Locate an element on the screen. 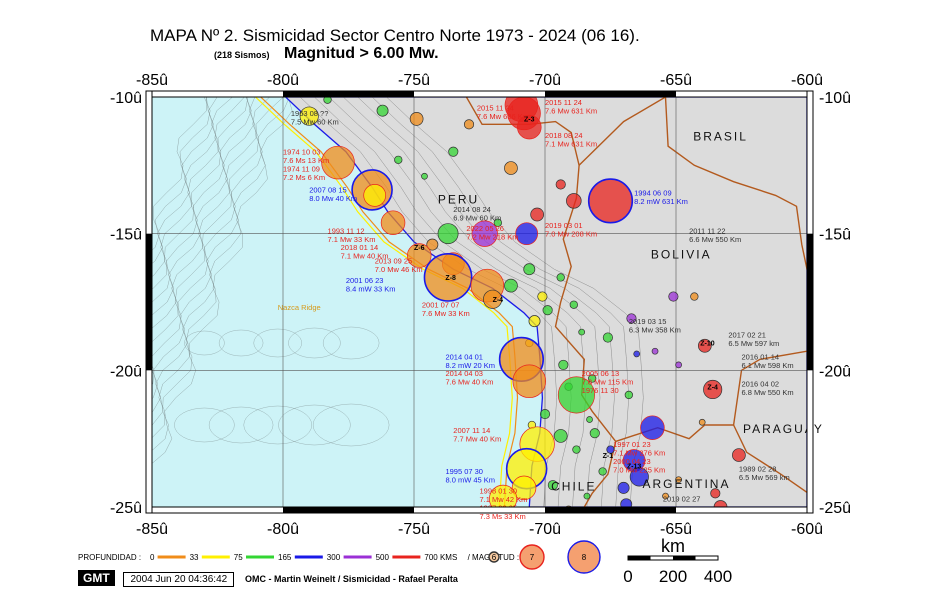 The image size is (932, 612). event-annotation: 2014 04 03 7.6 Mw 40 Km is located at coordinates (469, 378).